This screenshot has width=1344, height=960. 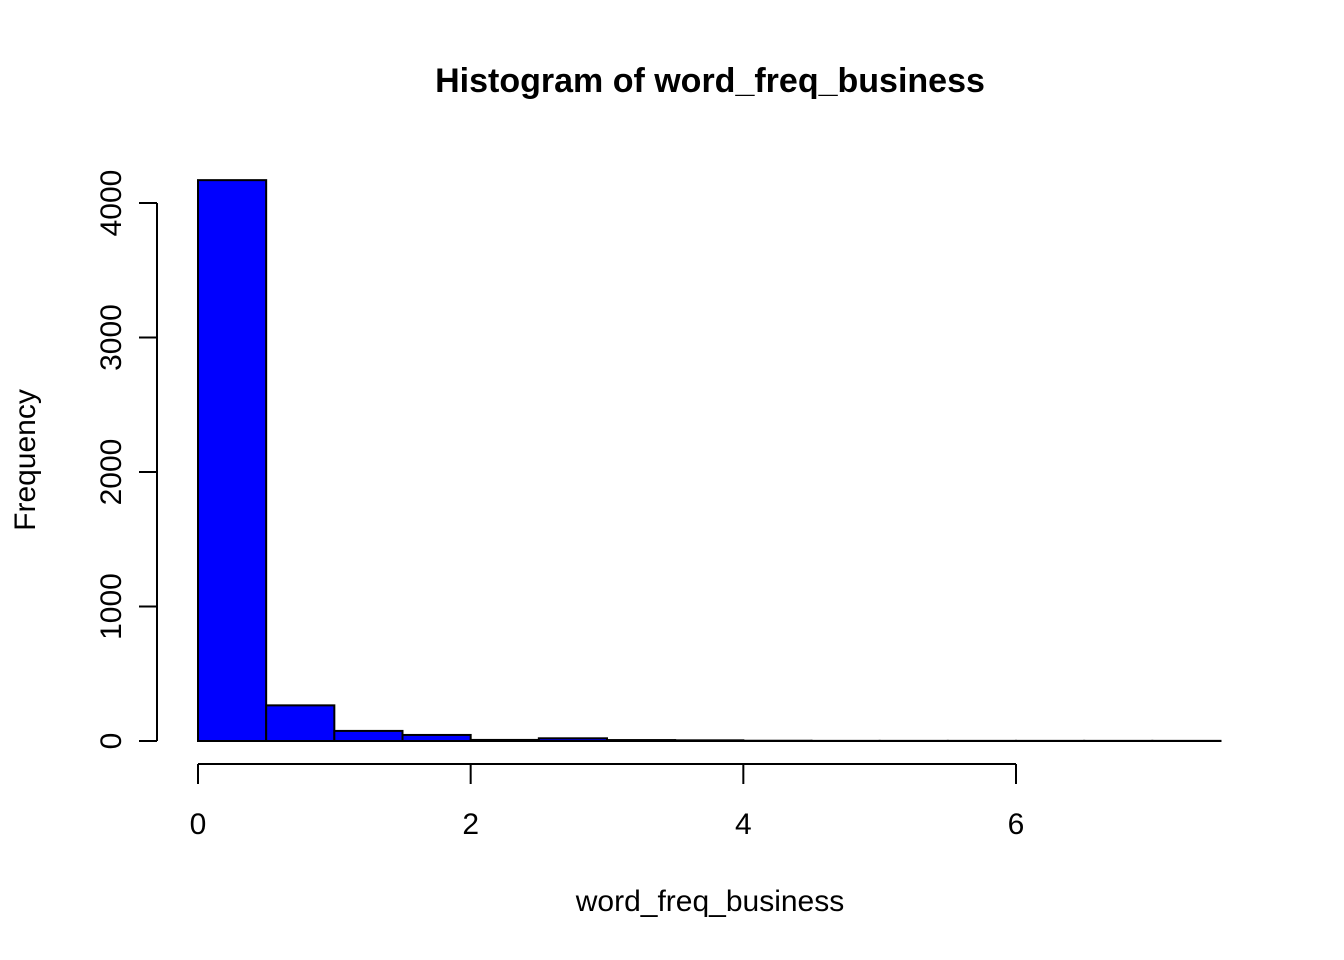 I want to click on y-tick-label: 4000, so click(x=111, y=203).